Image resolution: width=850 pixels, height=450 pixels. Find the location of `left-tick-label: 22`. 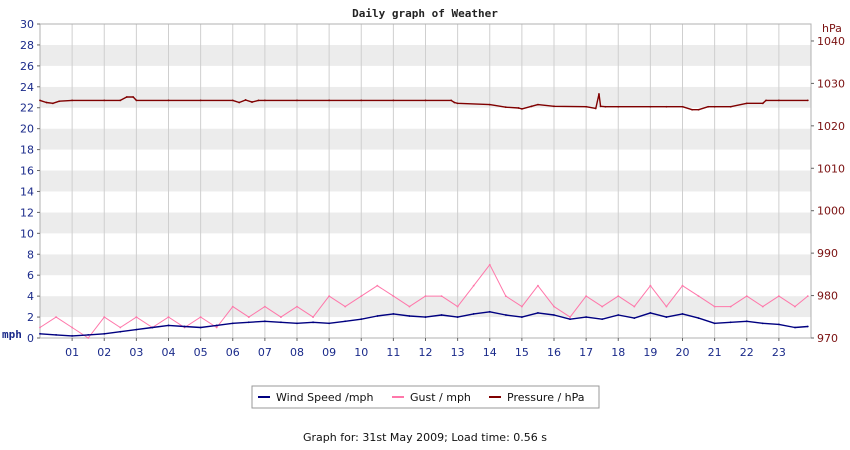

left-tick-label: 22 is located at coordinates (27, 108).